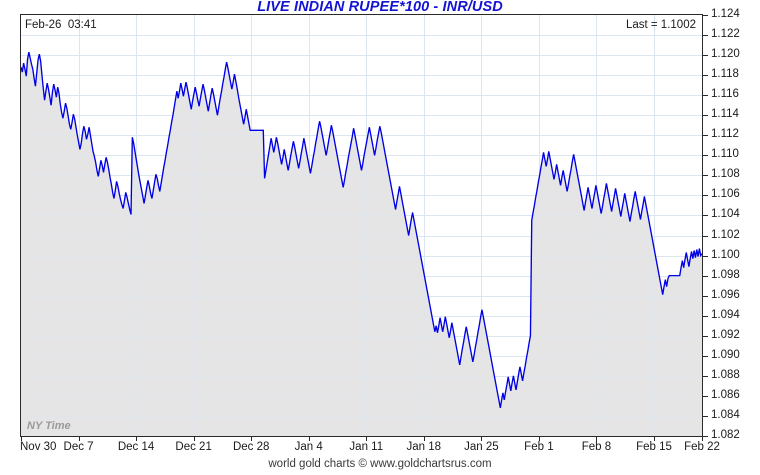 Image resolution: width=760 pixels, height=475 pixels. I want to click on x-tick-label: Dec 28, so click(251, 447).